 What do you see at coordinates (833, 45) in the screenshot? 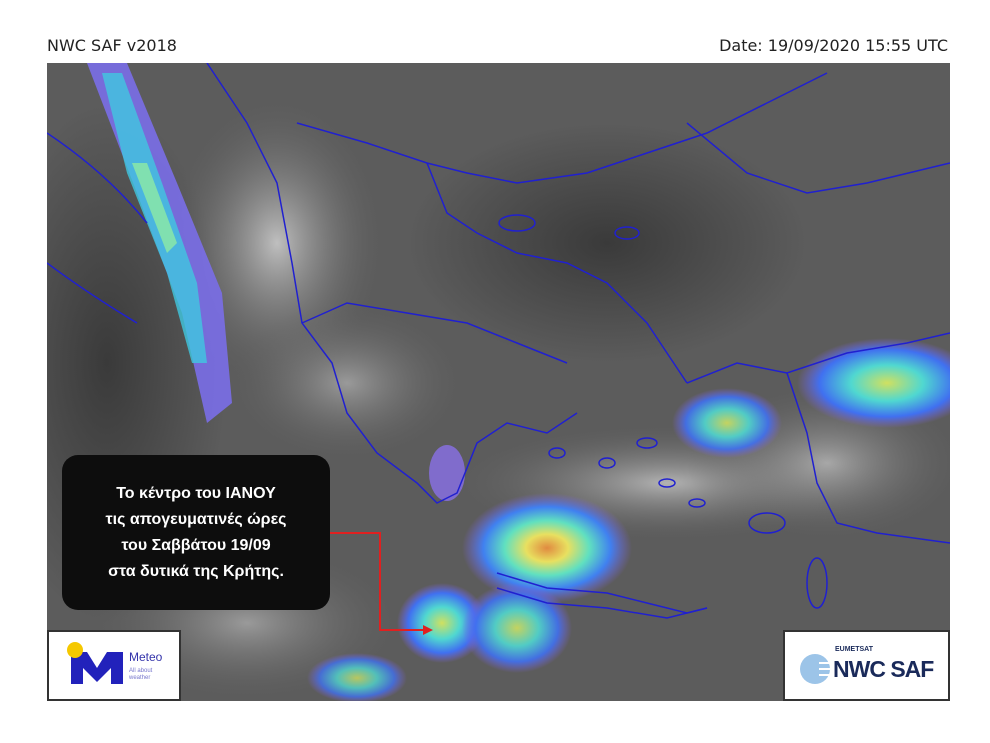
I see `image-date: Date: 19/09/2020 15:55 UTC` at bounding box center [833, 45].